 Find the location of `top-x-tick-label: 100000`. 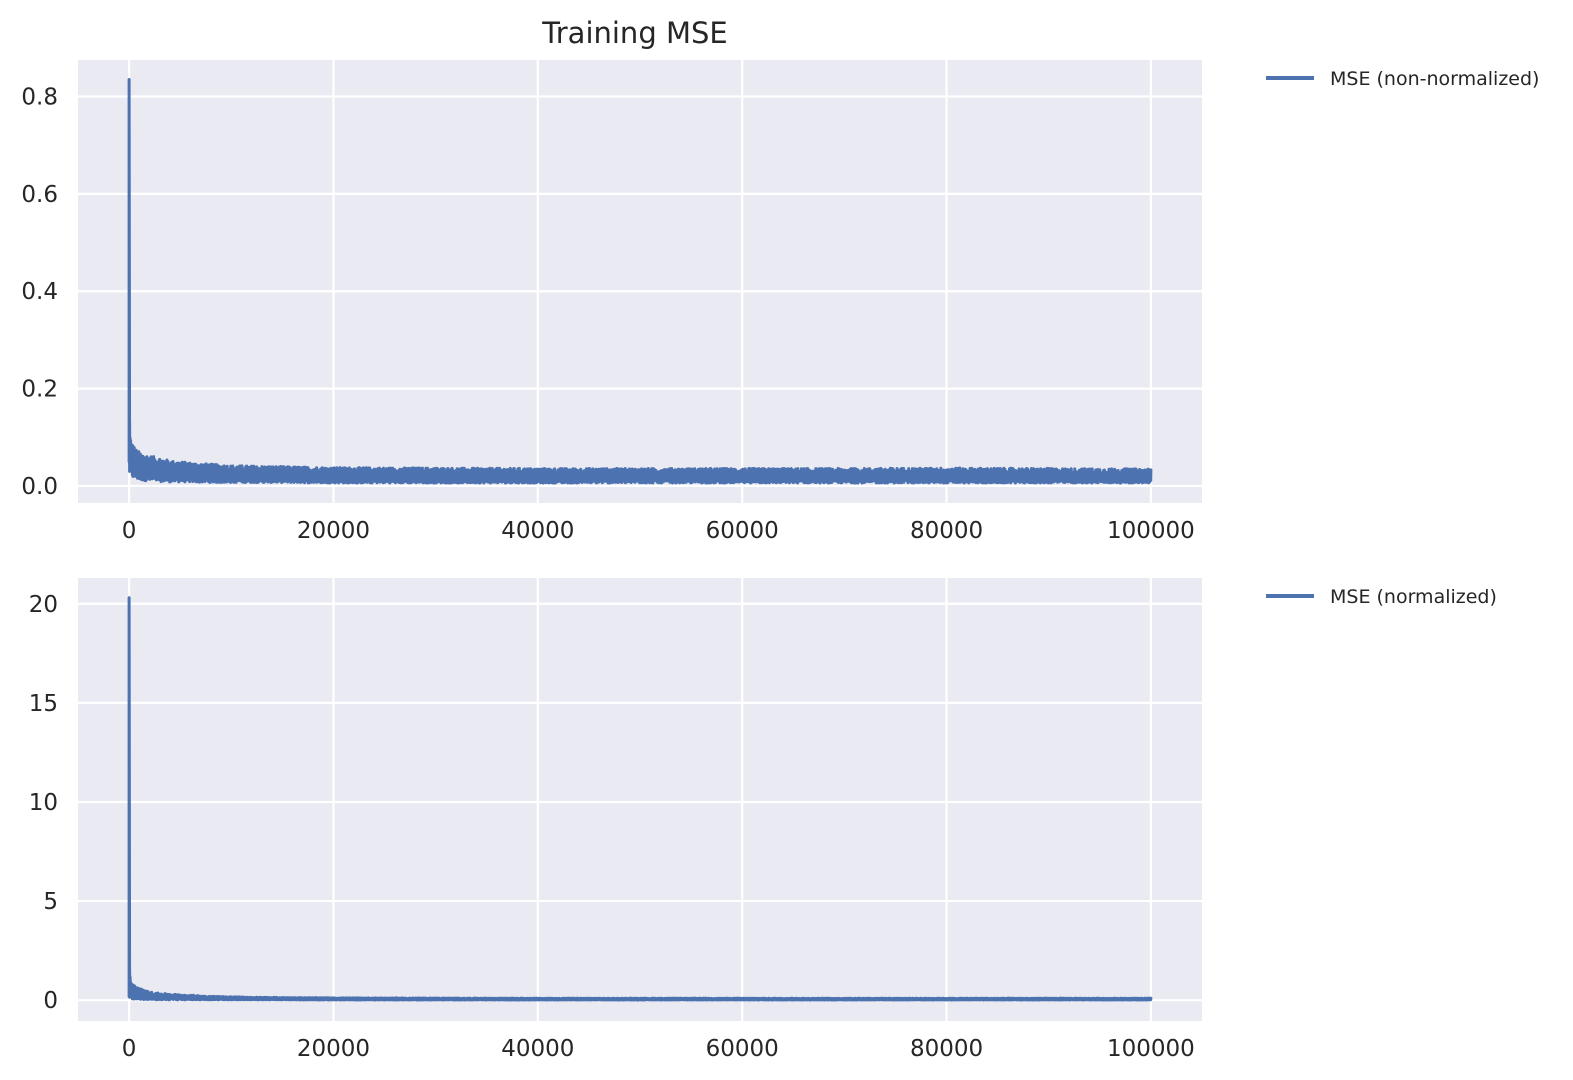

top-x-tick-label: 100000 is located at coordinates (1151, 531).